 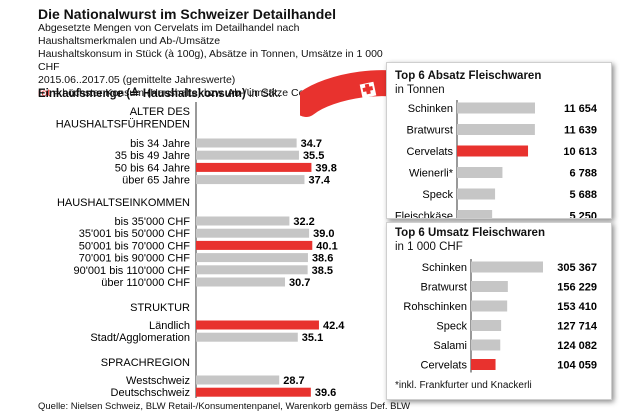 What do you see at coordinates (577, 327) in the screenshot?
I see `value-label: 127 714` at bounding box center [577, 327].